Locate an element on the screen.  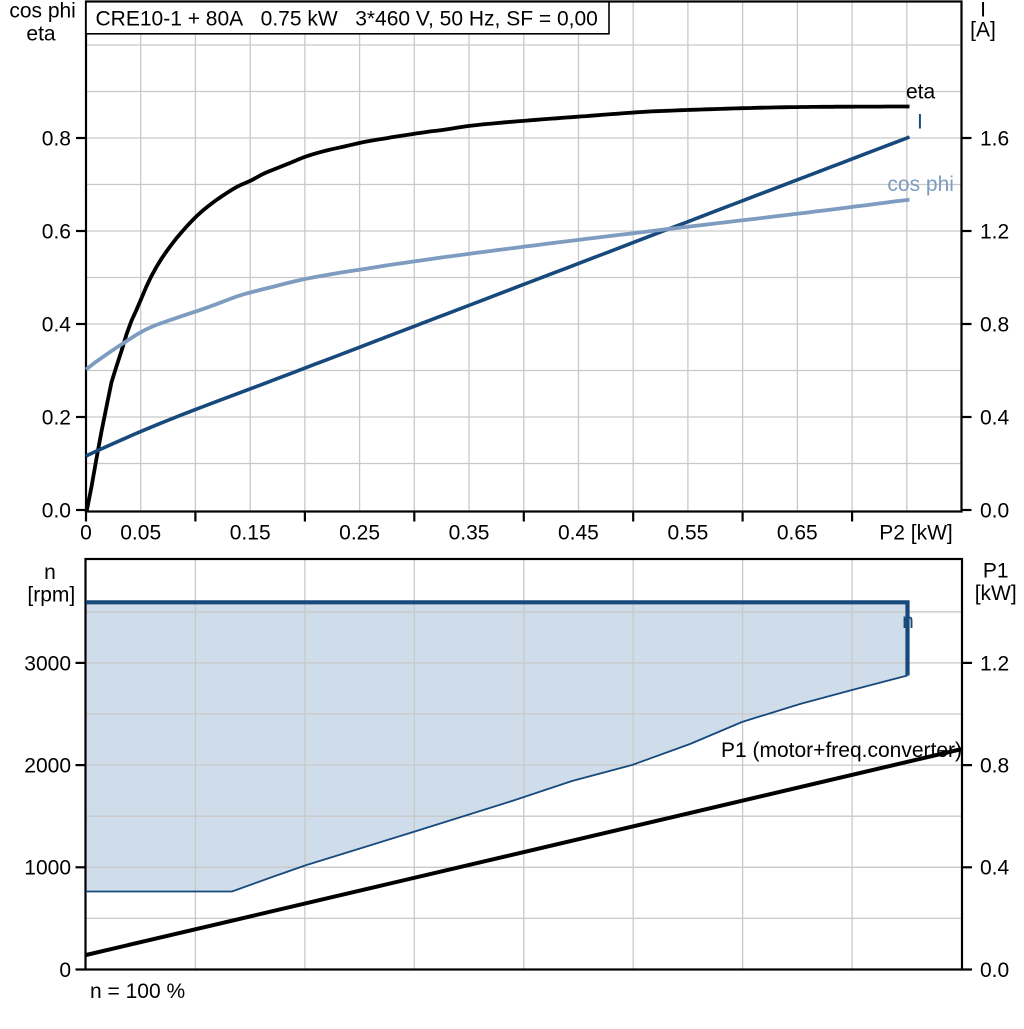
svg-text: 0.55 is located at coordinates (687, 533).